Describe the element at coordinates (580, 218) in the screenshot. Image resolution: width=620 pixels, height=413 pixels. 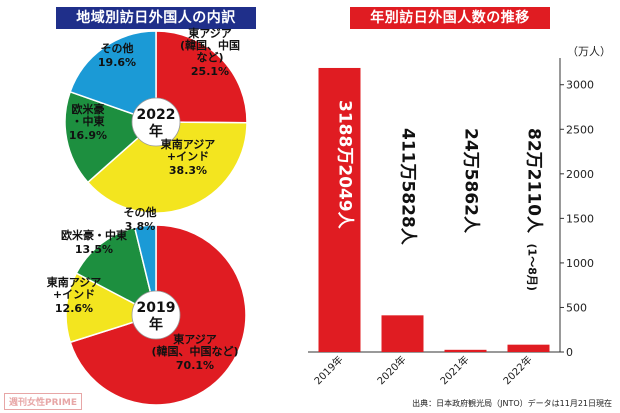
I see `y-tick-label: 1500` at that location.